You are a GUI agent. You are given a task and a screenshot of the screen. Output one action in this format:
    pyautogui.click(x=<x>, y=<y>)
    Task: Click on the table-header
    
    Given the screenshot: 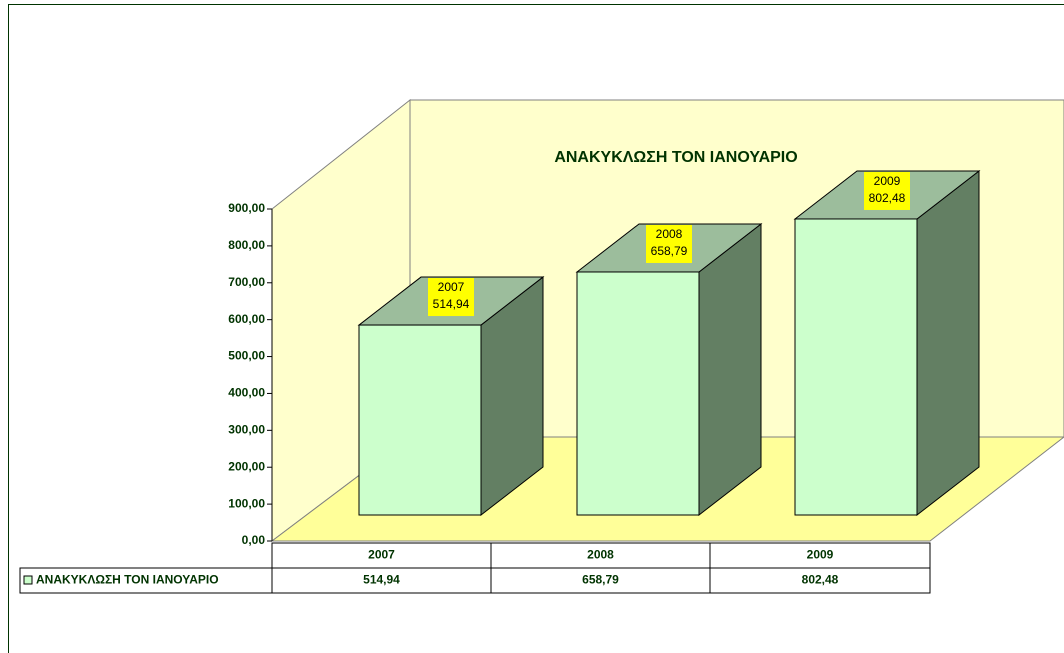 What is the action you would take?
    pyautogui.click(x=601, y=555)
    